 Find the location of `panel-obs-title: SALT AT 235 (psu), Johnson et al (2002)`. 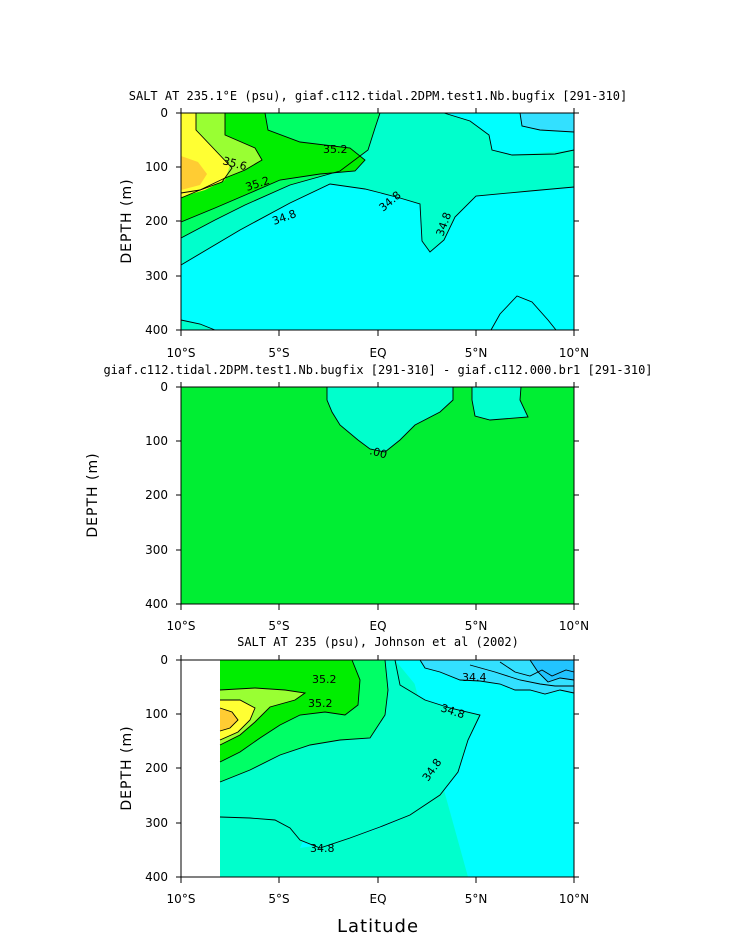

panel-obs-title: SALT AT 235 (psu), Johnson et al (2002) is located at coordinates (378, 642).